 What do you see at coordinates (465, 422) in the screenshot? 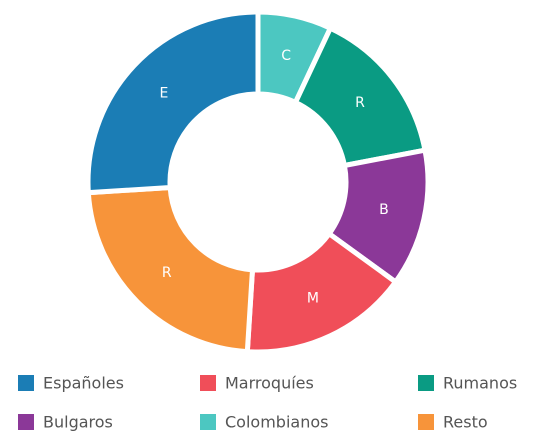
I see `legend-label: Resto` at bounding box center [465, 422].